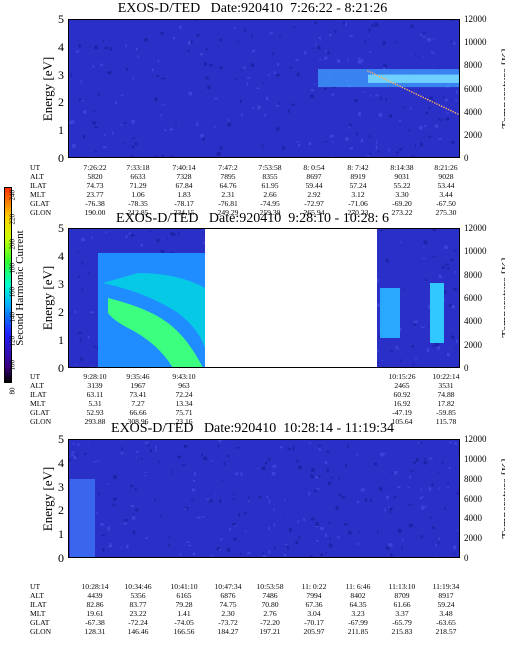 The height and width of the screenshot is (649, 505). Describe the element at coordinates (35, 167) in the screenshot. I see `row-label: UT` at that location.